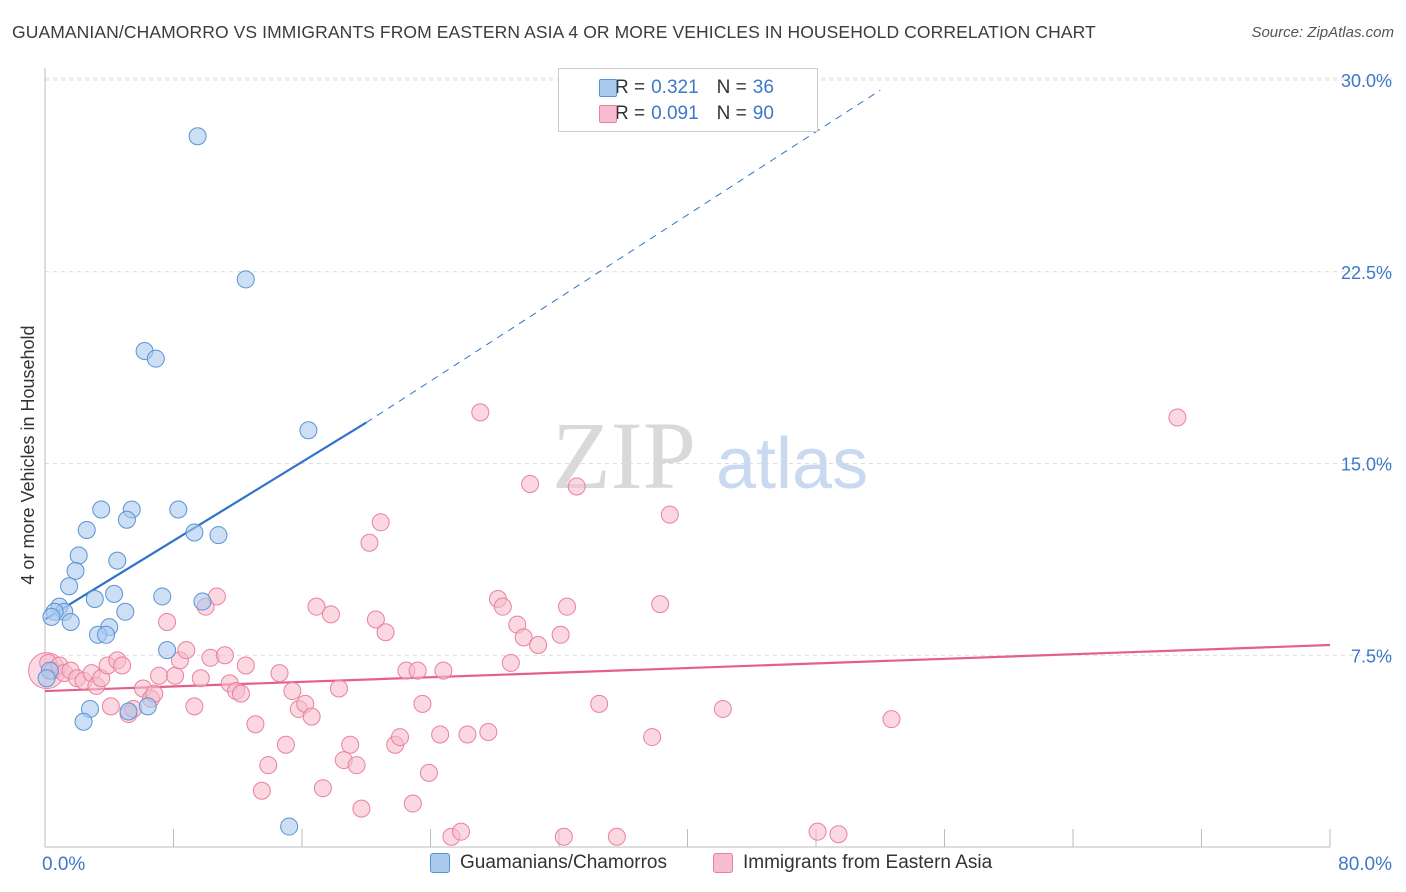  I want to click on bottom-legend-label-series2: Immigrants from Eastern Asia, so click(868, 862).